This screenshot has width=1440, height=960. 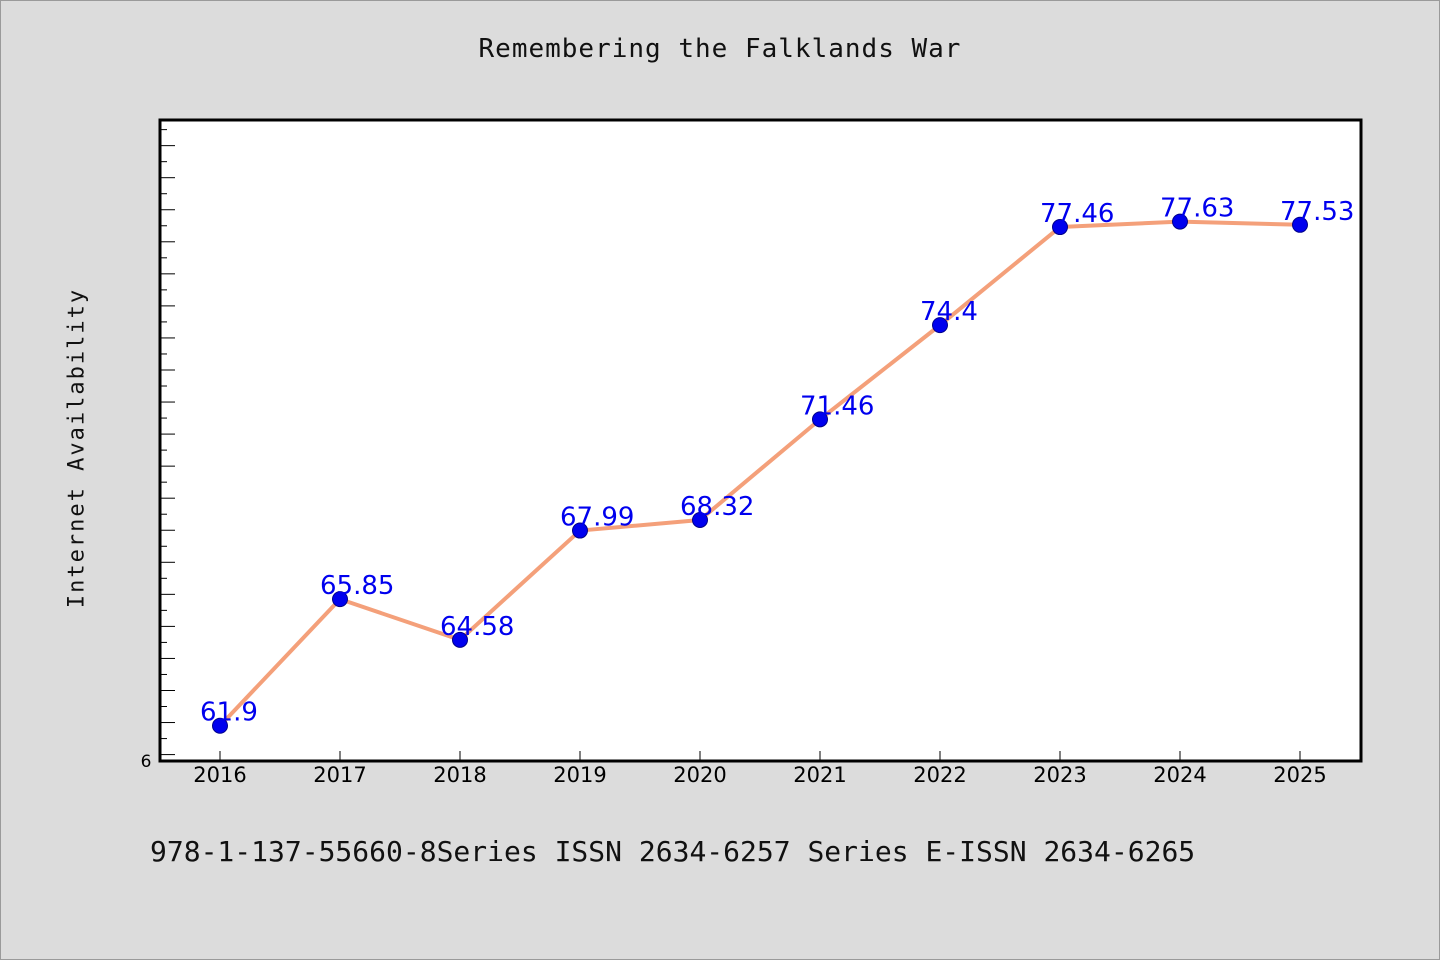 I want to click on x-tick-label: 2025, so click(x=1299, y=775).